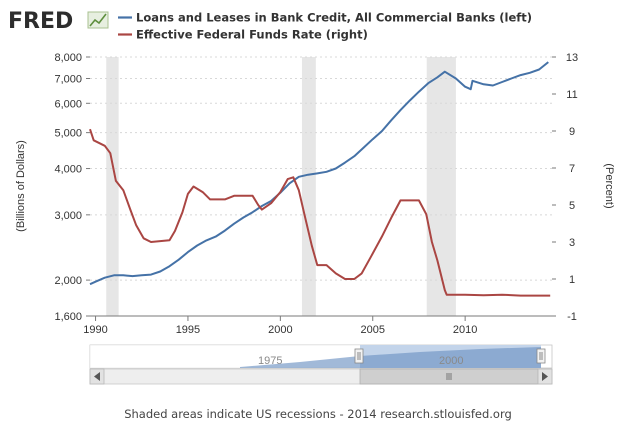 The width and height of the screenshot is (637, 423). What do you see at coordinates (572, 169) in the screenshot?
I see `y-right-tick-label: 7` at bounding box center [572, 169].